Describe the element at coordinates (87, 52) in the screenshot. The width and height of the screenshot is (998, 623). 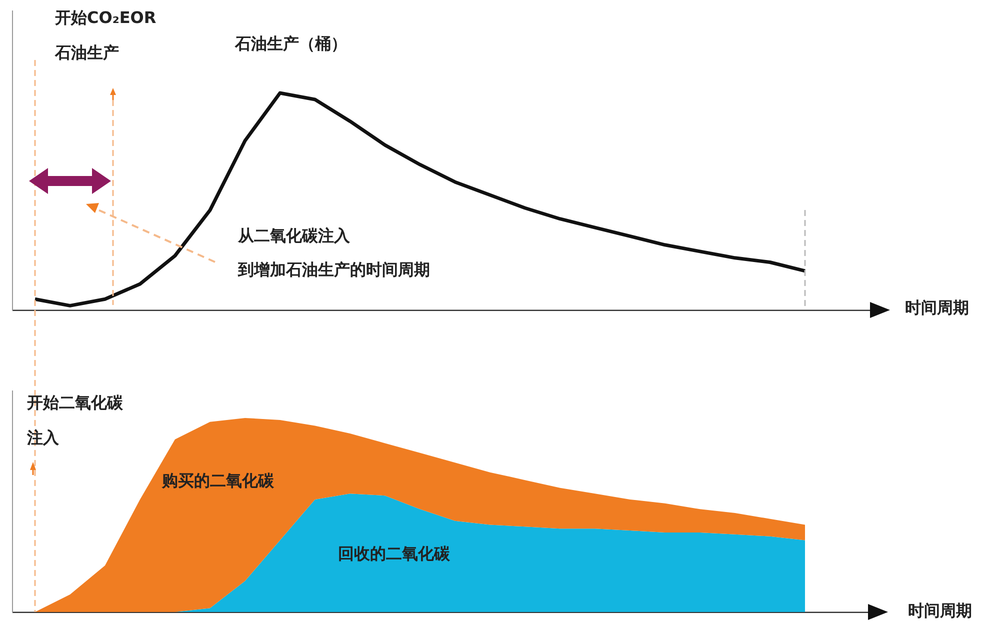
I see `text: 石油生产` at that location.